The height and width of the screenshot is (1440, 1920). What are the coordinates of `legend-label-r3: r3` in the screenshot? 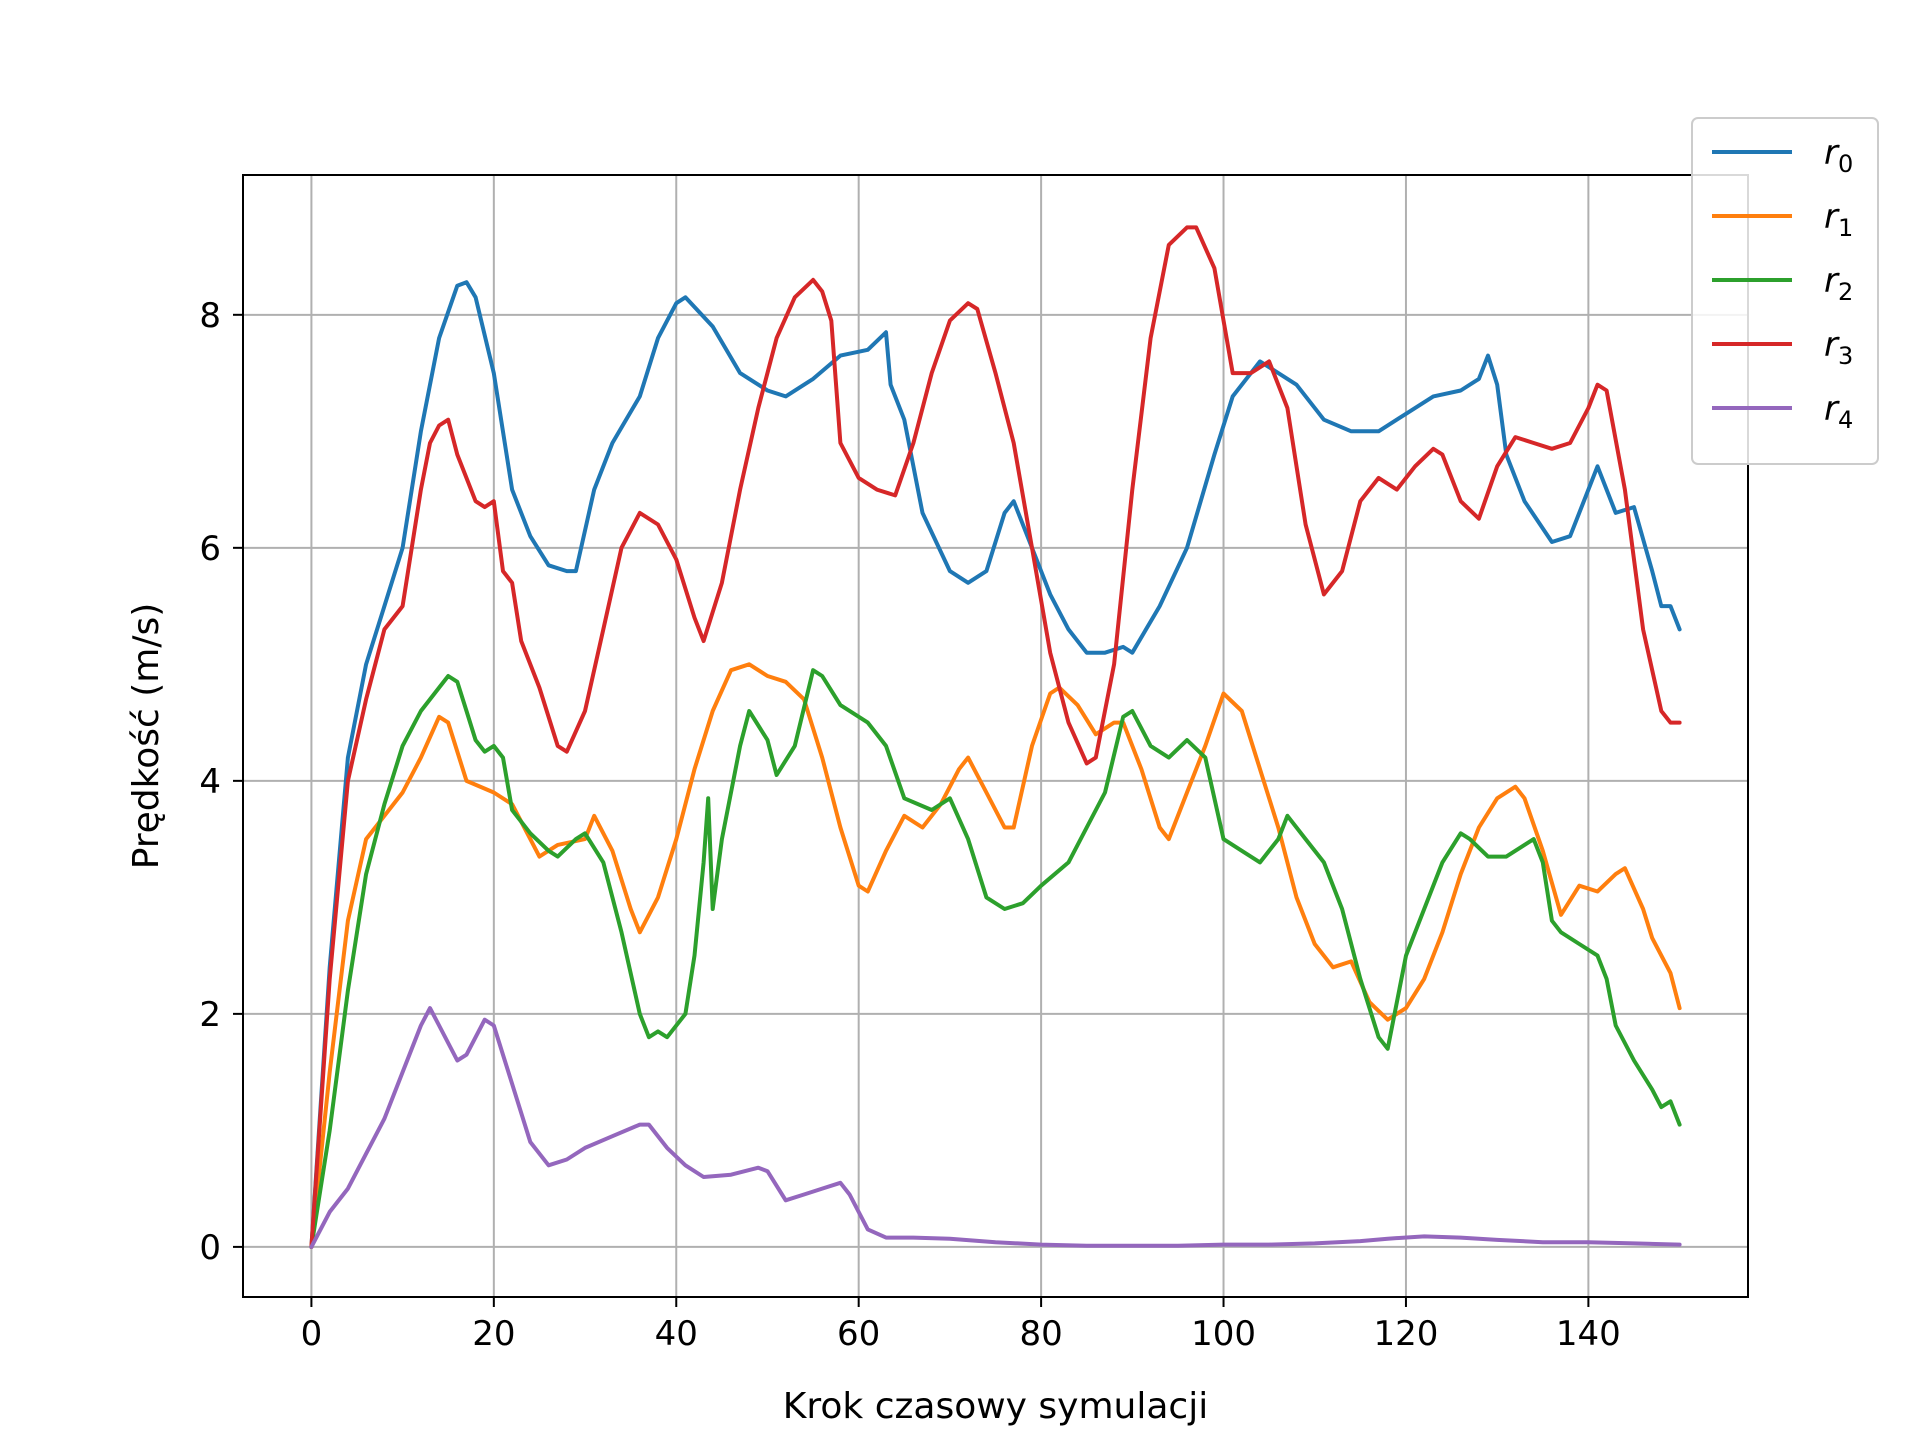 It's located at (1838, 347).